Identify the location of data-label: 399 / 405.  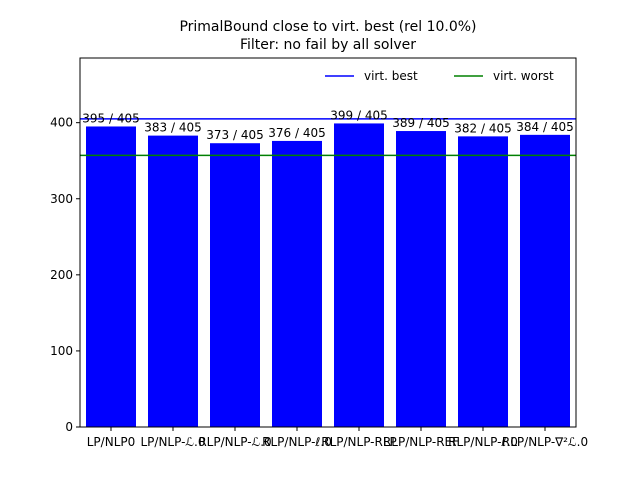
(358, 115).